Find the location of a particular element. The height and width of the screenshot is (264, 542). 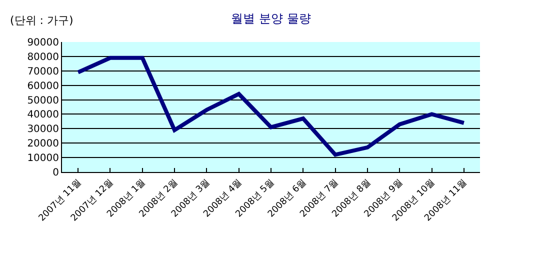

chart-title: 월별 분양 물량 is located at coordinates (271, 19).